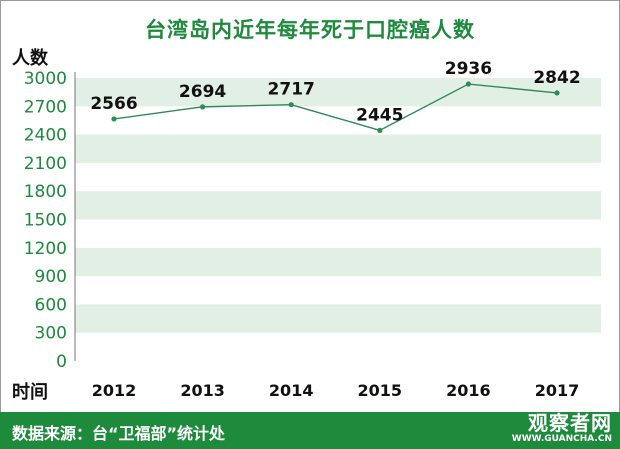 This screenshot has height=449, width=620. Describe the element at coordinates (556, 78) in the screenshot. I see `data-label: 2842` at that location.